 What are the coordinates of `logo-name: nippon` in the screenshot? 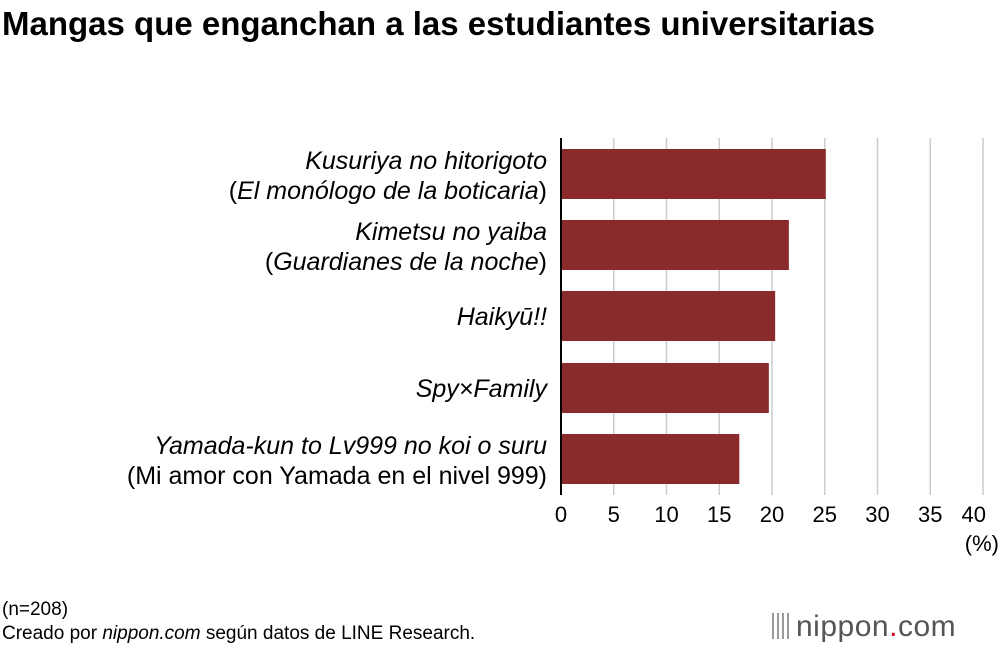 It's located at (843, 626).